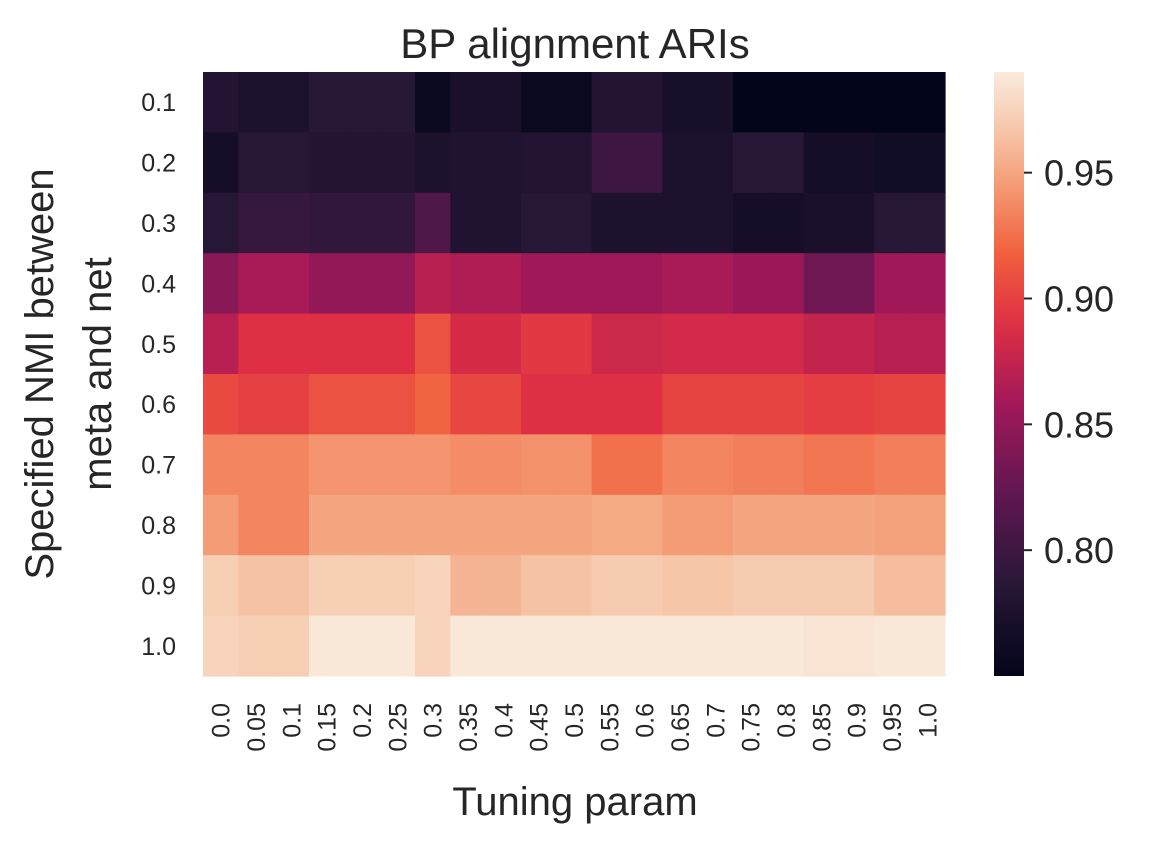 The width and height of the screenshot is (1159, 845). What do you see at coordinates (574, 43) in the screenshot?
I see `chart-title: BP alignment ARIs` at bounding box center [574, 43].